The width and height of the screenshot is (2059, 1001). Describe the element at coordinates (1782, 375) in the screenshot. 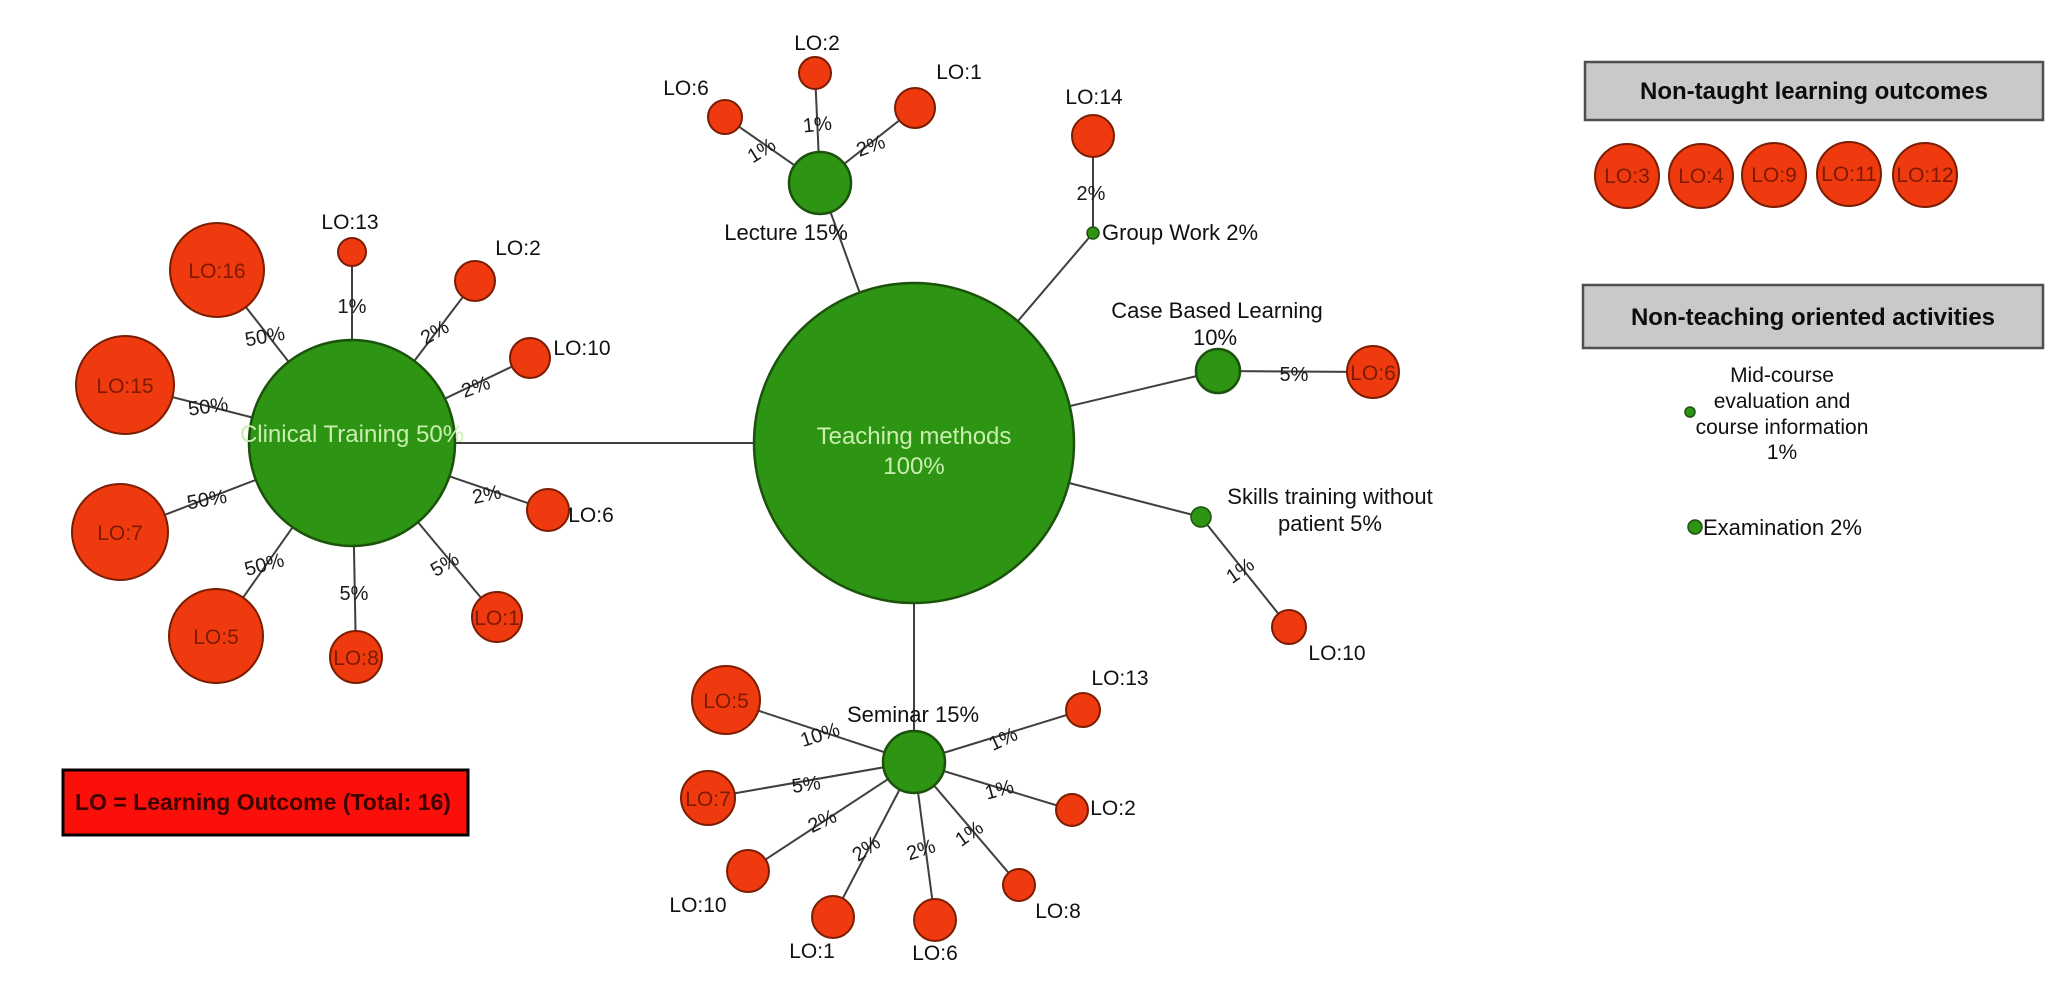

I see `mid-course-line1: Mid-course` at that location.